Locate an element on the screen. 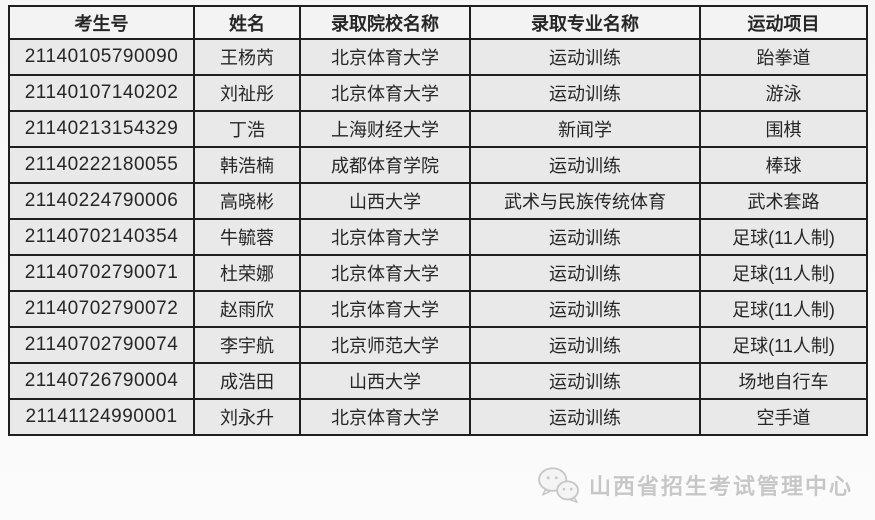  header-cell-0: 考生号 is located at coordinates (101, 22).